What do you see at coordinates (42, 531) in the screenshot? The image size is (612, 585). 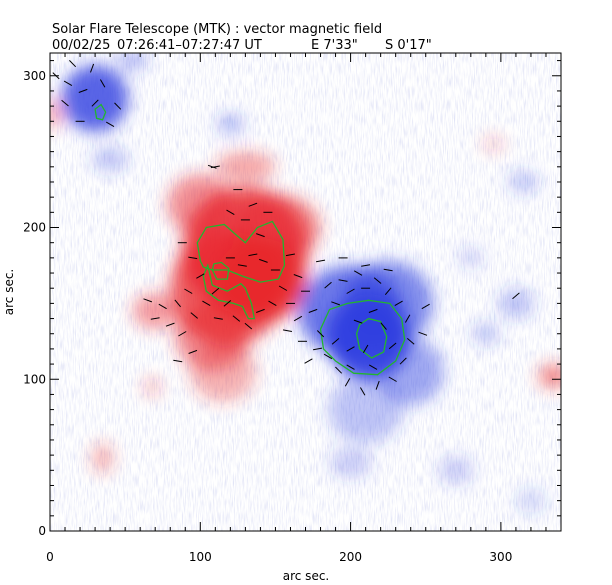 I see `y-tick-label: 0` at bounding box center [42, 531].